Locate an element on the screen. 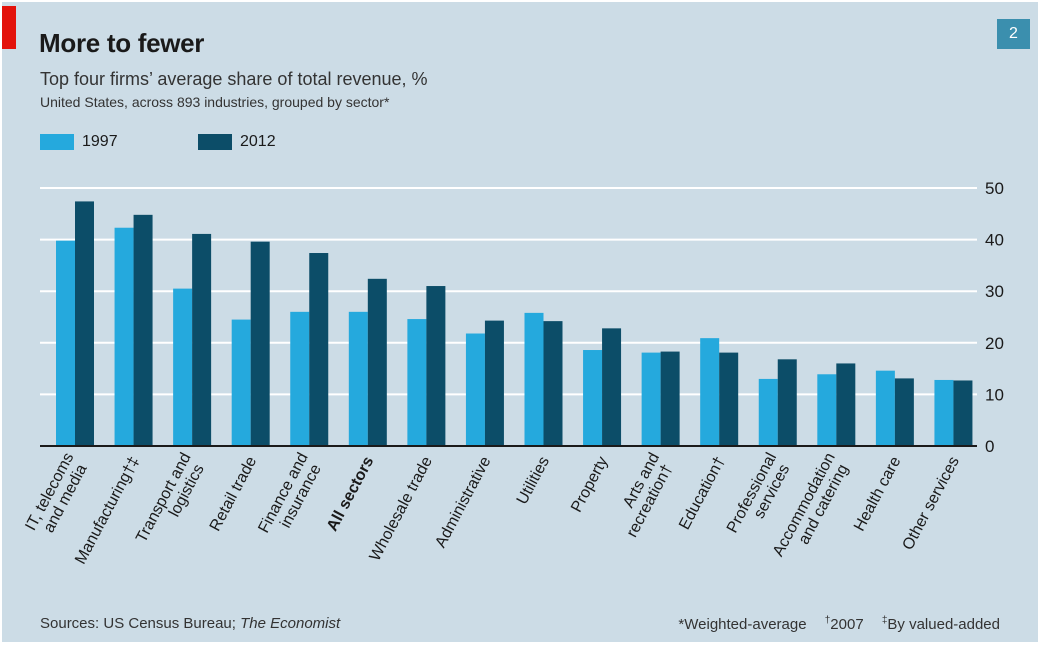  category-label: Education† is located at coordinates (702, 493).